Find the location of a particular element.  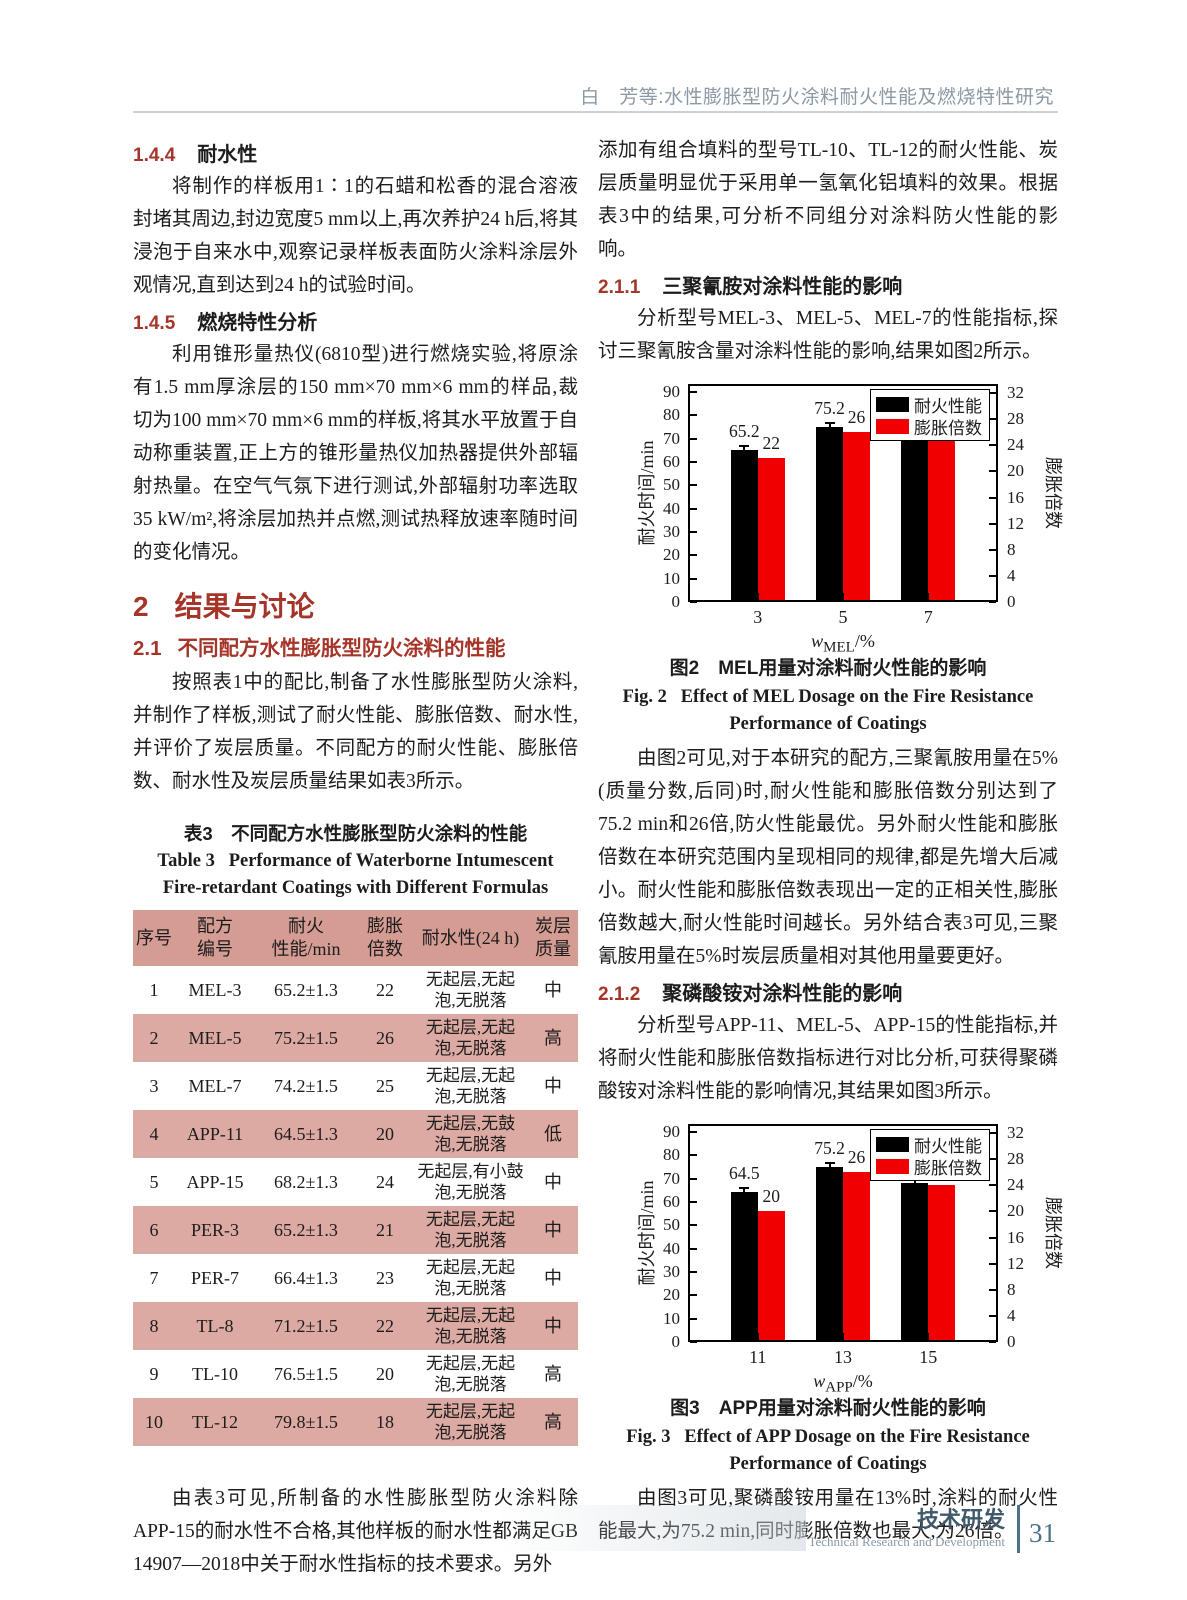

table-cell: APP-15 is located at coordinates (215, 1181).